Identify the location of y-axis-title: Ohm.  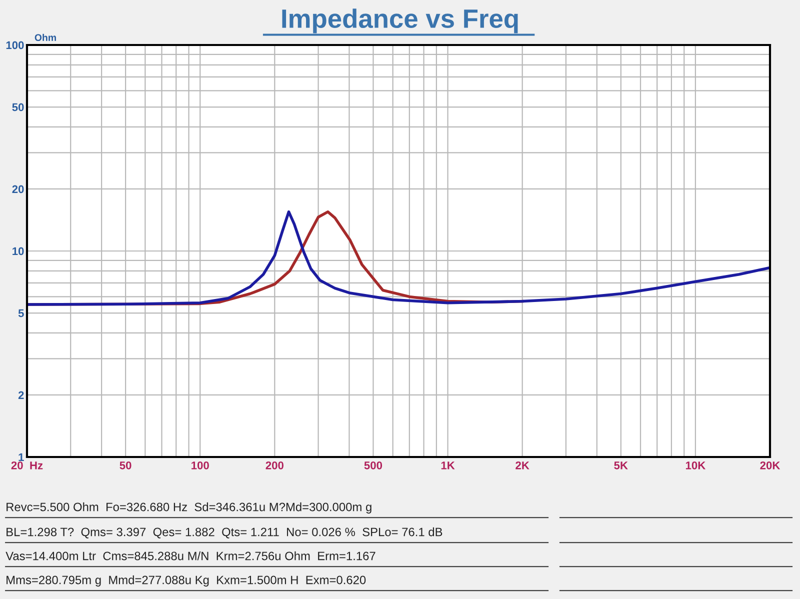
(45, 38).